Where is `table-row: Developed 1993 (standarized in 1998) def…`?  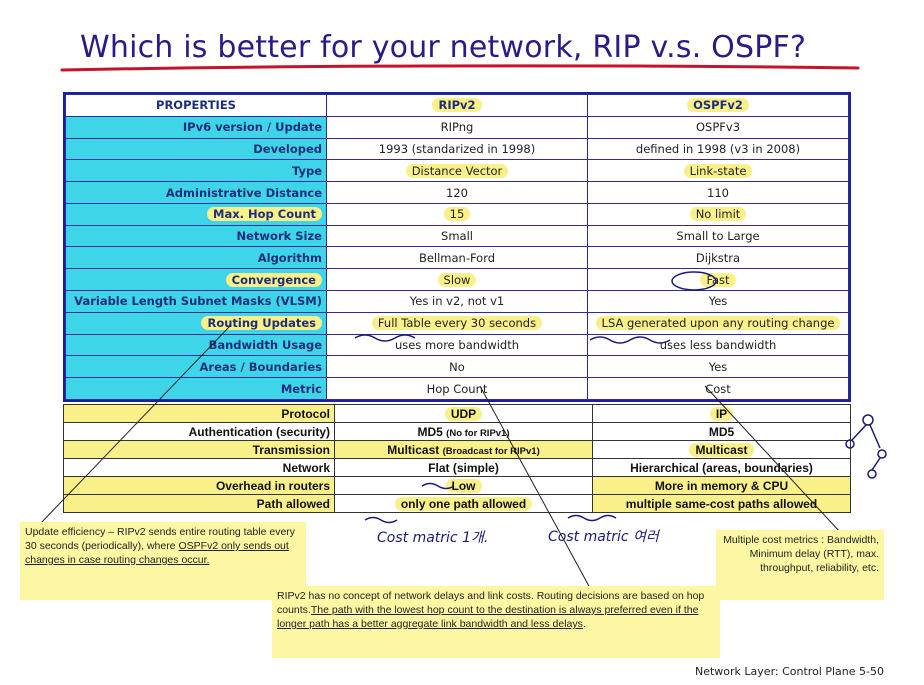 table-row: Developed 1993 (standarized in 1998) def… is located at coordinates (457, 149).